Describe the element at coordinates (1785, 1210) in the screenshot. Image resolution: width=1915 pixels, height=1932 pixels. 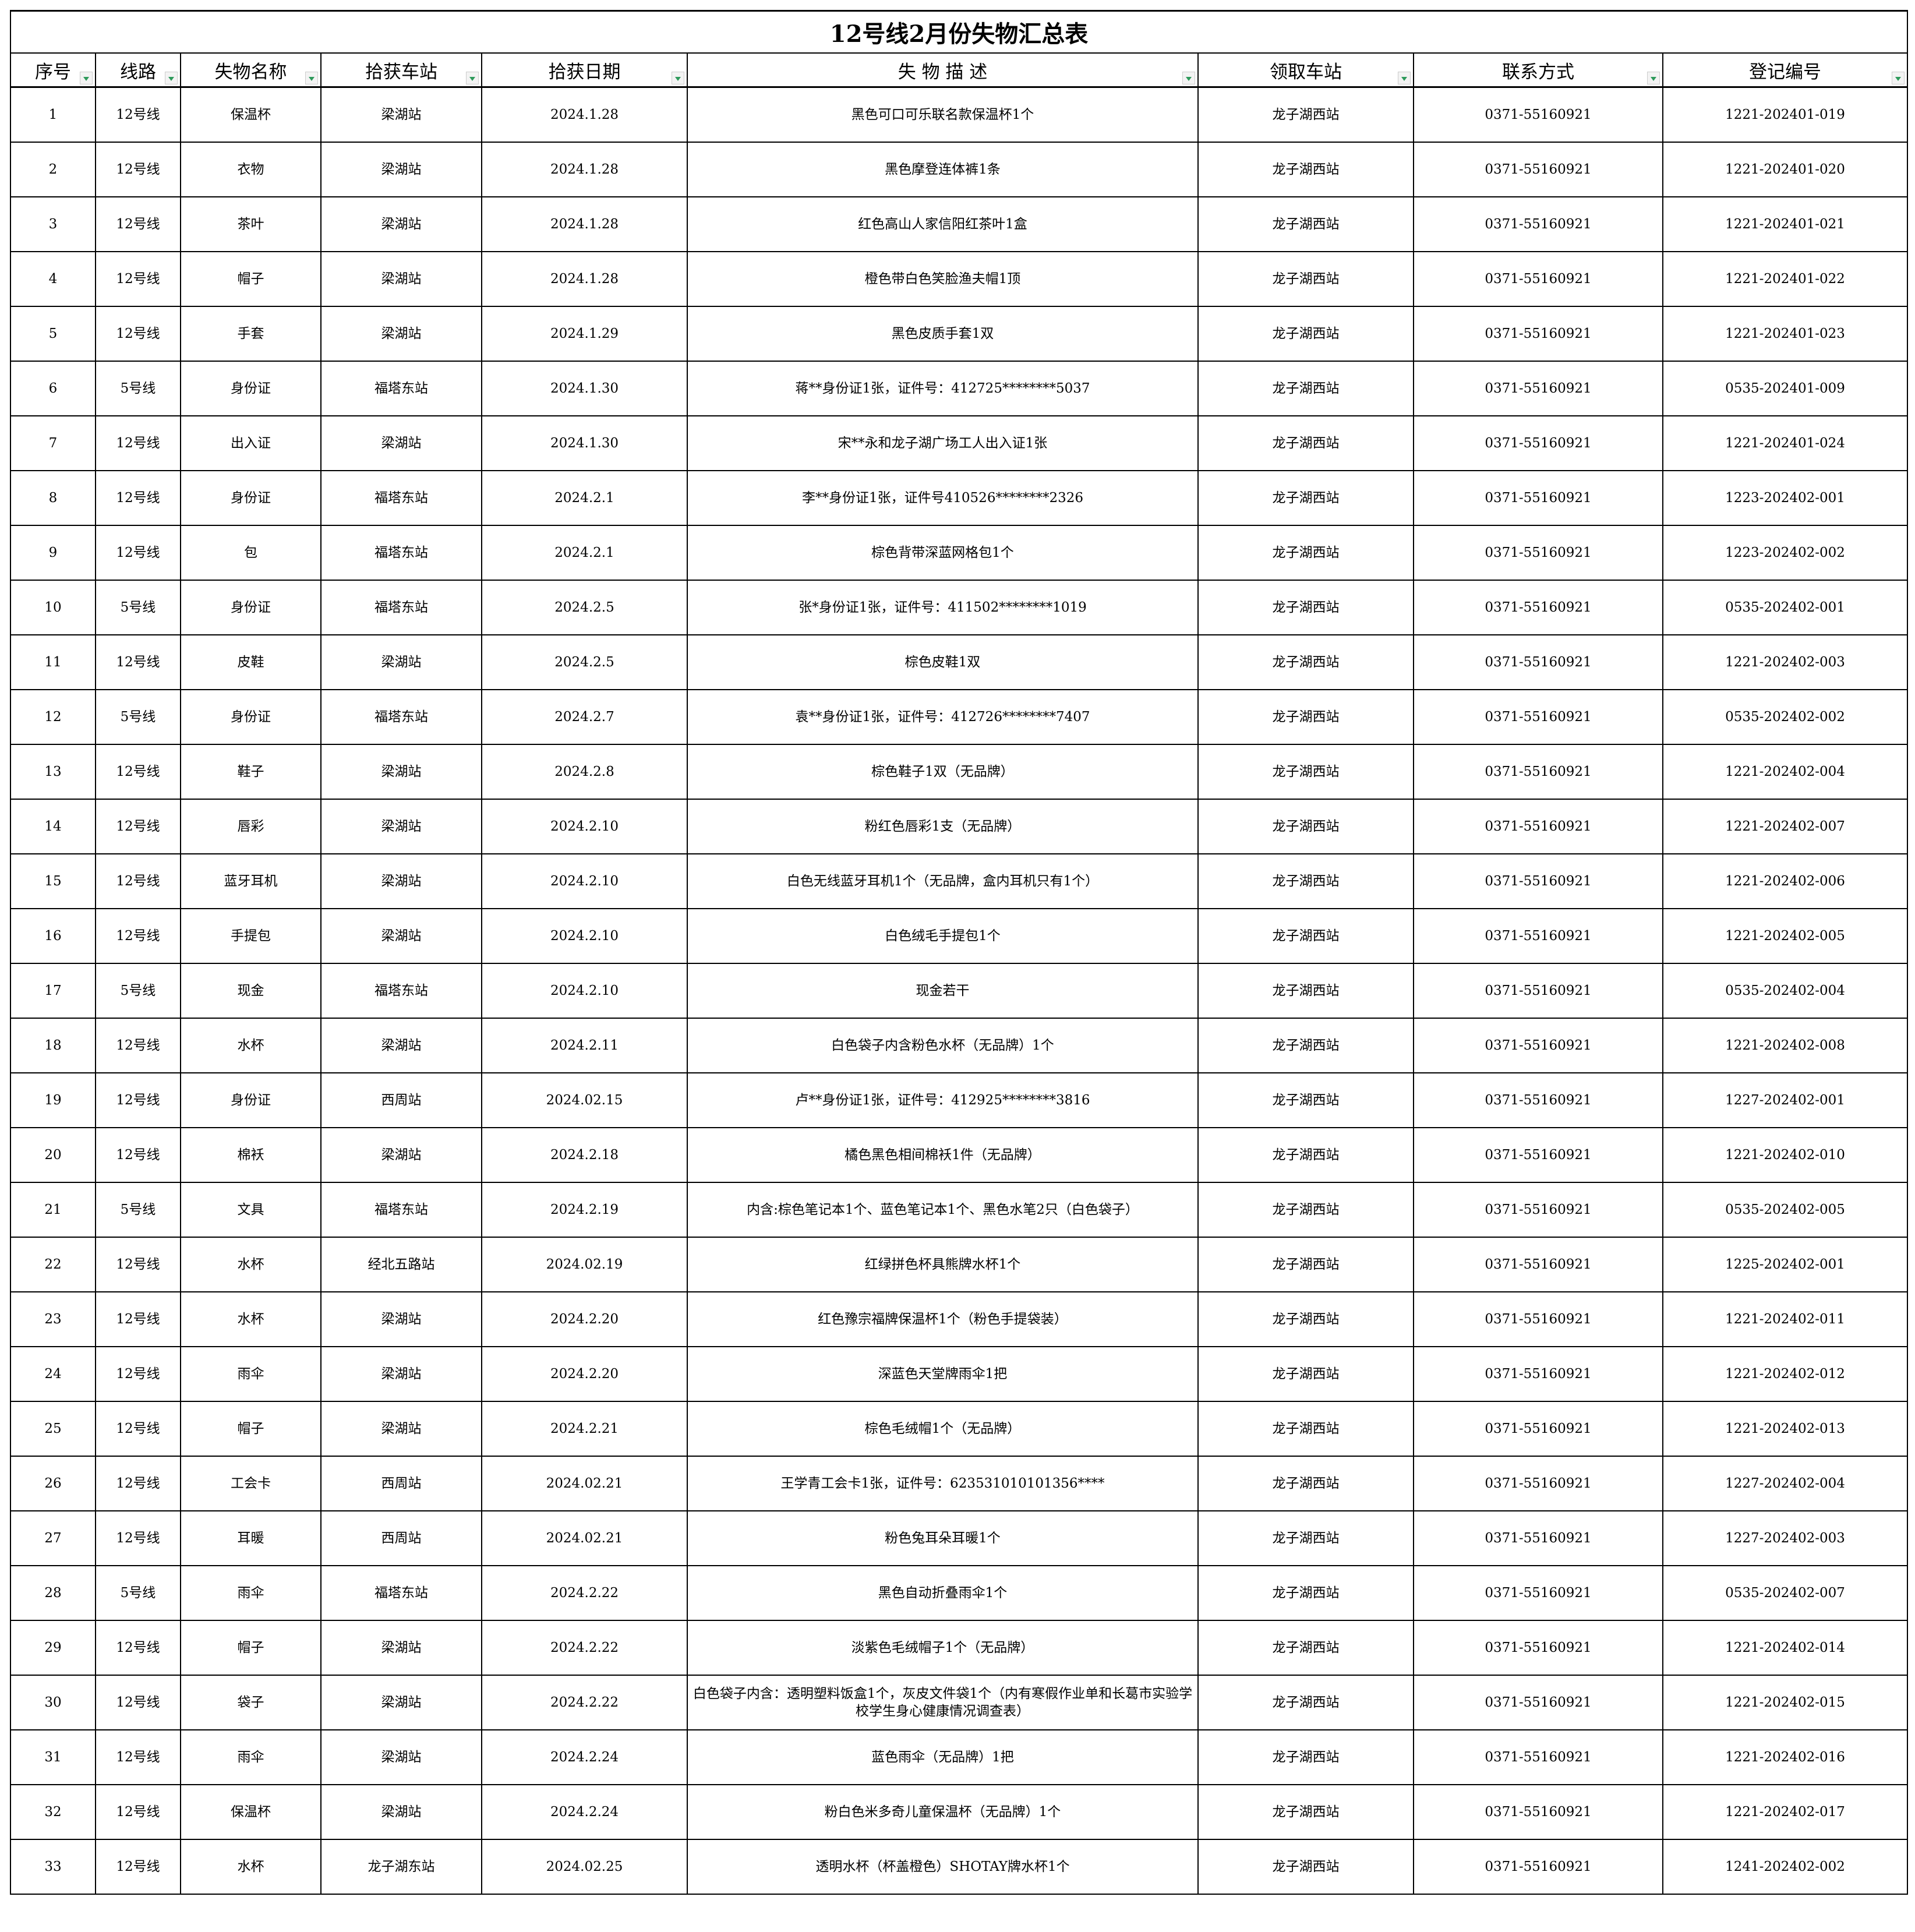
I see `cell-register-no: 0535-202402-005` at that location.